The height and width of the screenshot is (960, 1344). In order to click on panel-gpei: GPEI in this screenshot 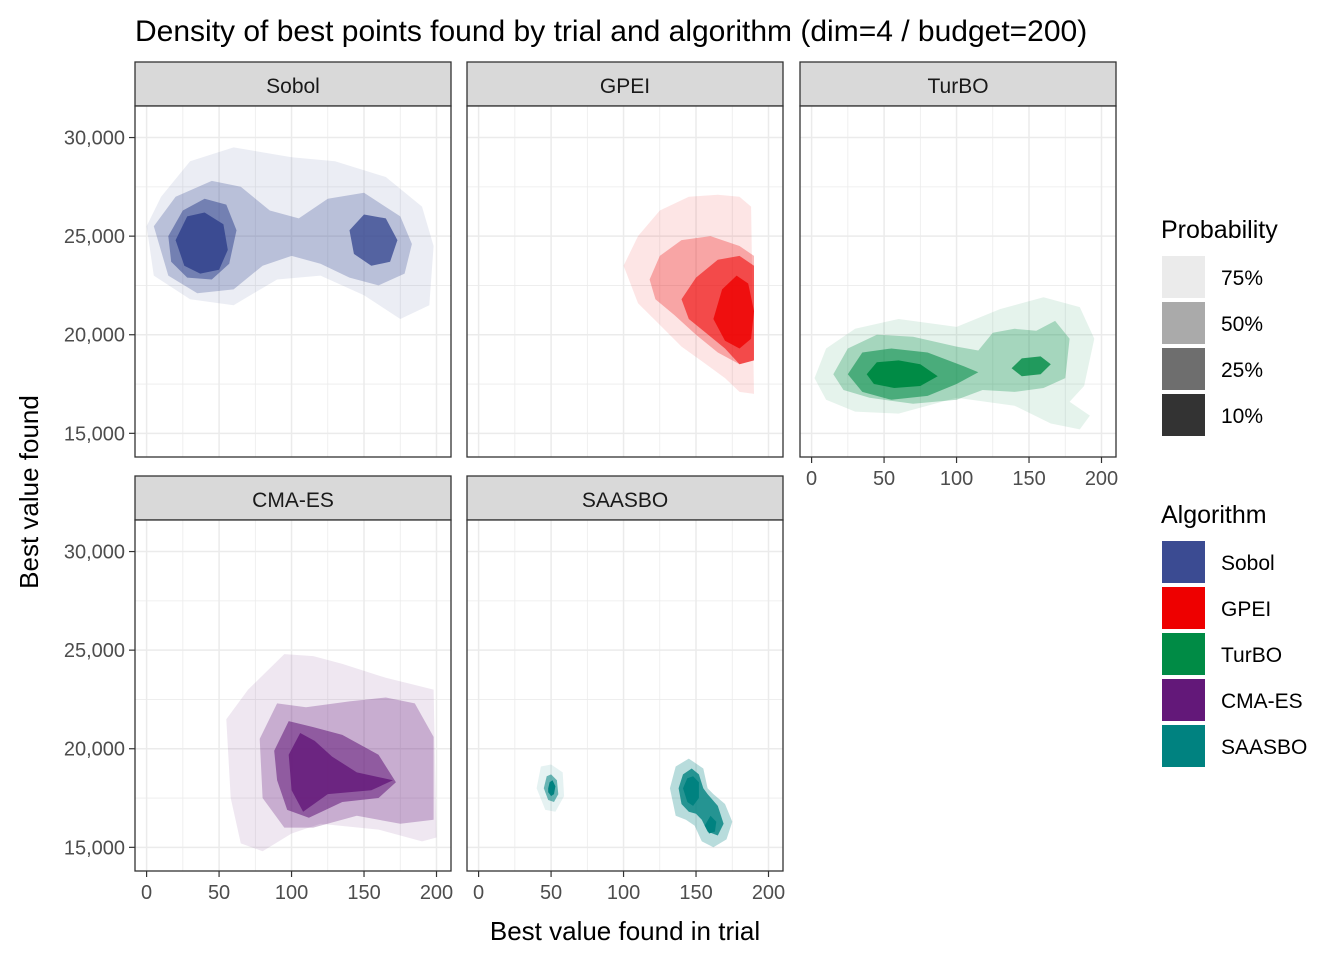, I will do `click(625, 259)`.